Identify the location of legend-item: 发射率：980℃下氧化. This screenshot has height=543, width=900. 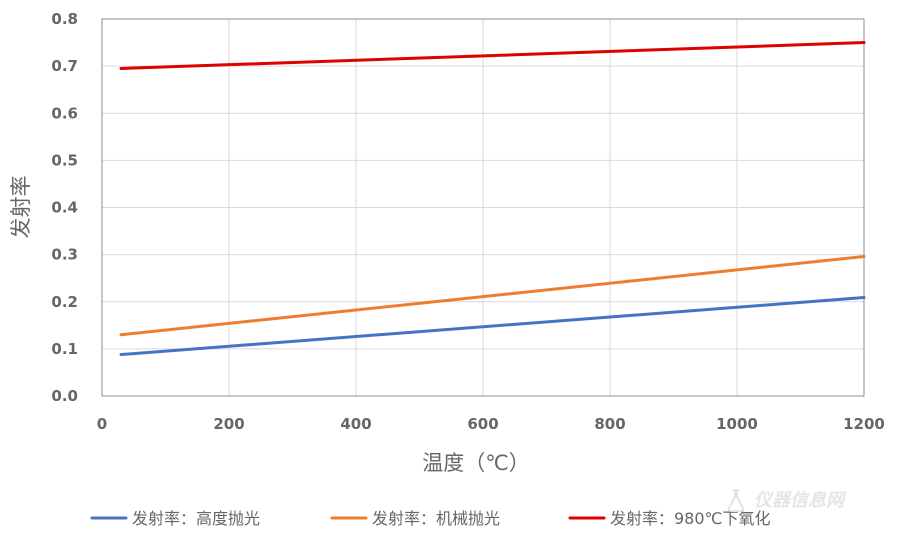
(669, 518).